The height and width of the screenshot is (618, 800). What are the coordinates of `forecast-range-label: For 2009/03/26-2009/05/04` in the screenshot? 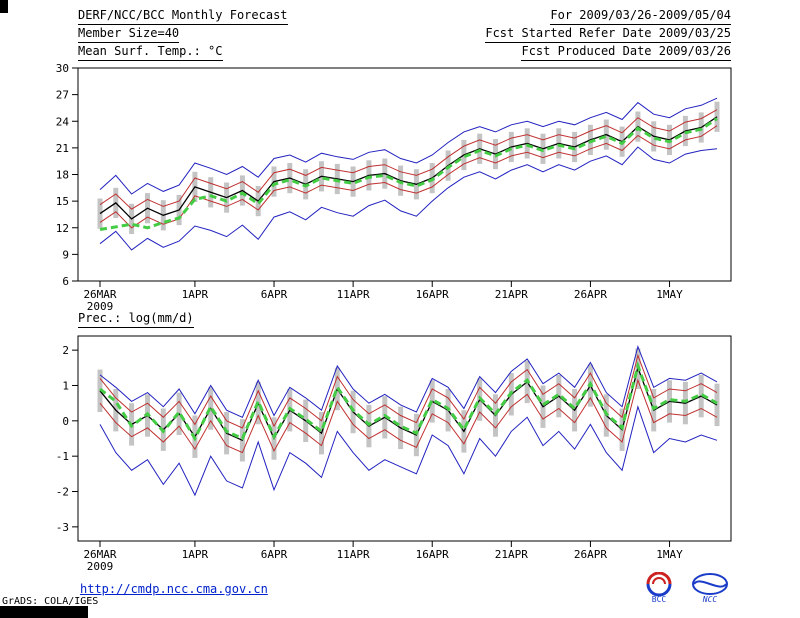 It's located at (640, 17).